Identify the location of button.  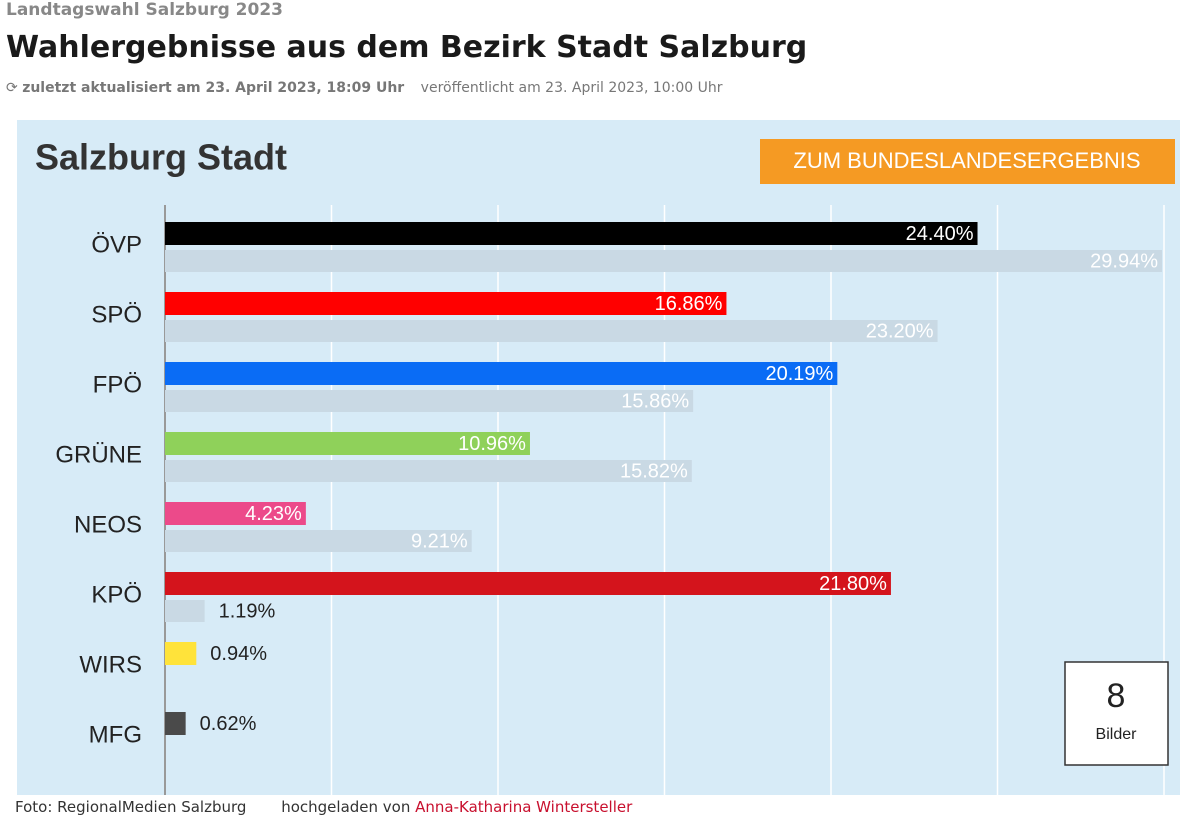
(967, 161).